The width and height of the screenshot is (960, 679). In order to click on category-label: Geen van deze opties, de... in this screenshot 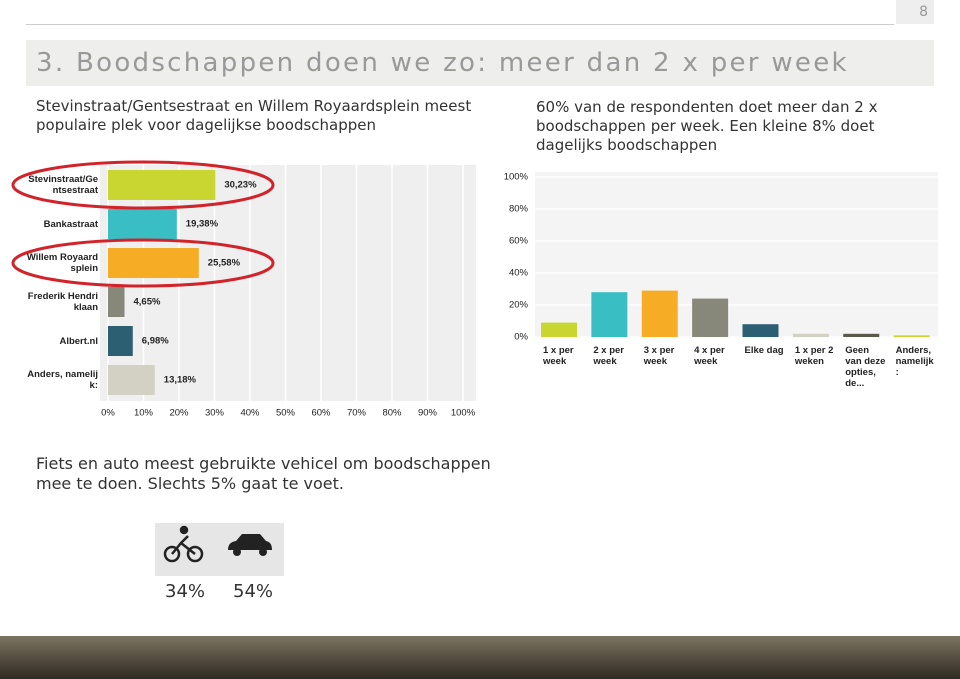, I will do `click(865, 367)`.